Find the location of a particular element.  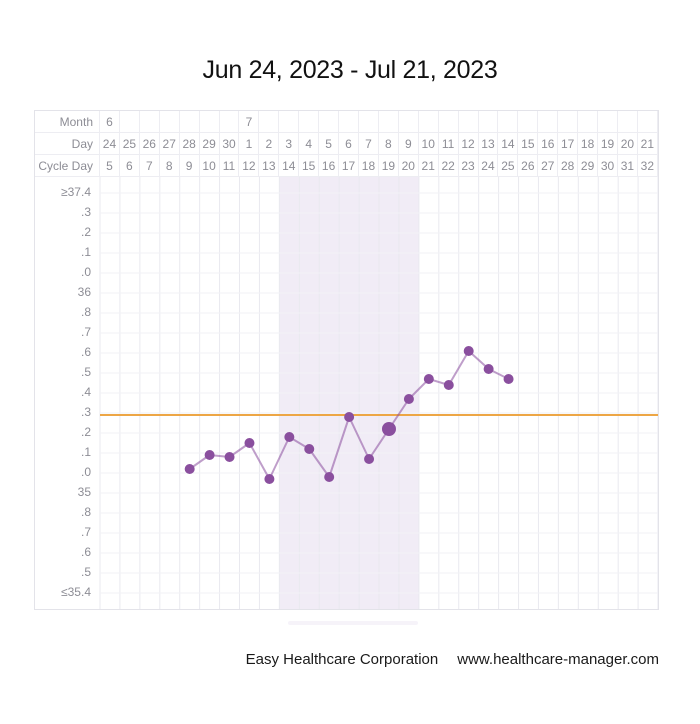

day-cell: 14 is located at coordinates (508, 144).